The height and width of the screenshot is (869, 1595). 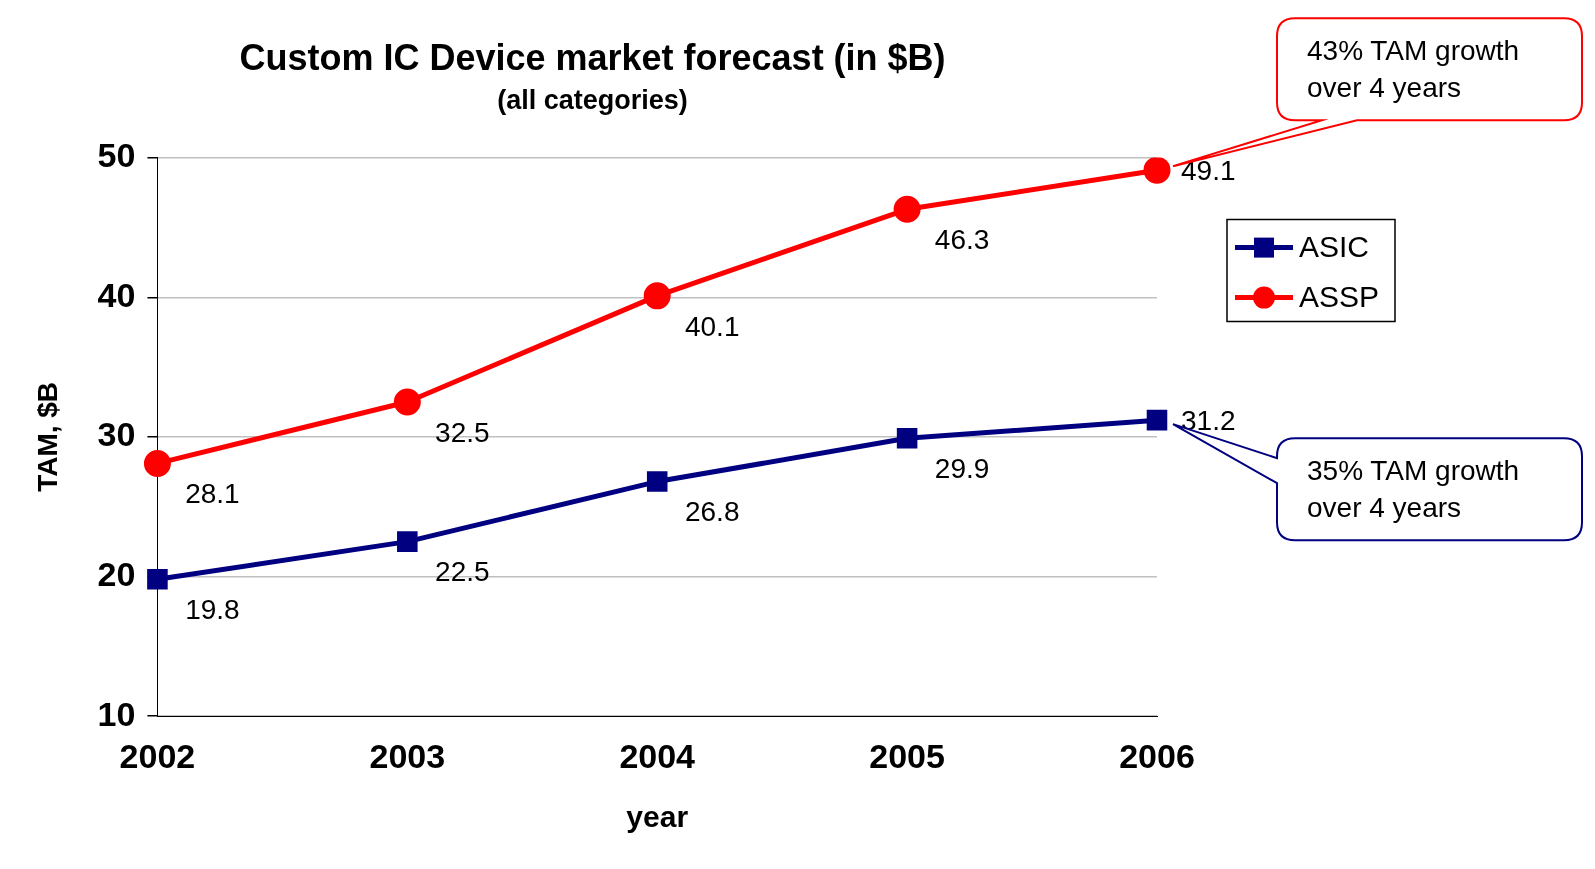 I want to click on data-label: 46.3, so click(x=962, y=239).